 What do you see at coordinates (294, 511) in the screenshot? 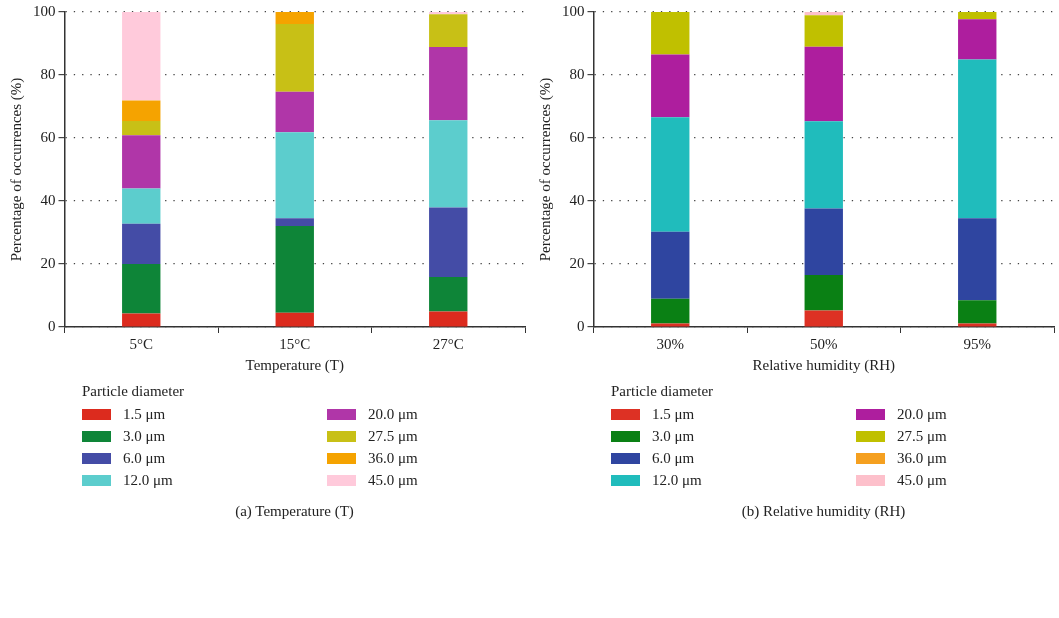
I see `text: (a) Temperature (T)` at bounding box center [294, 511].